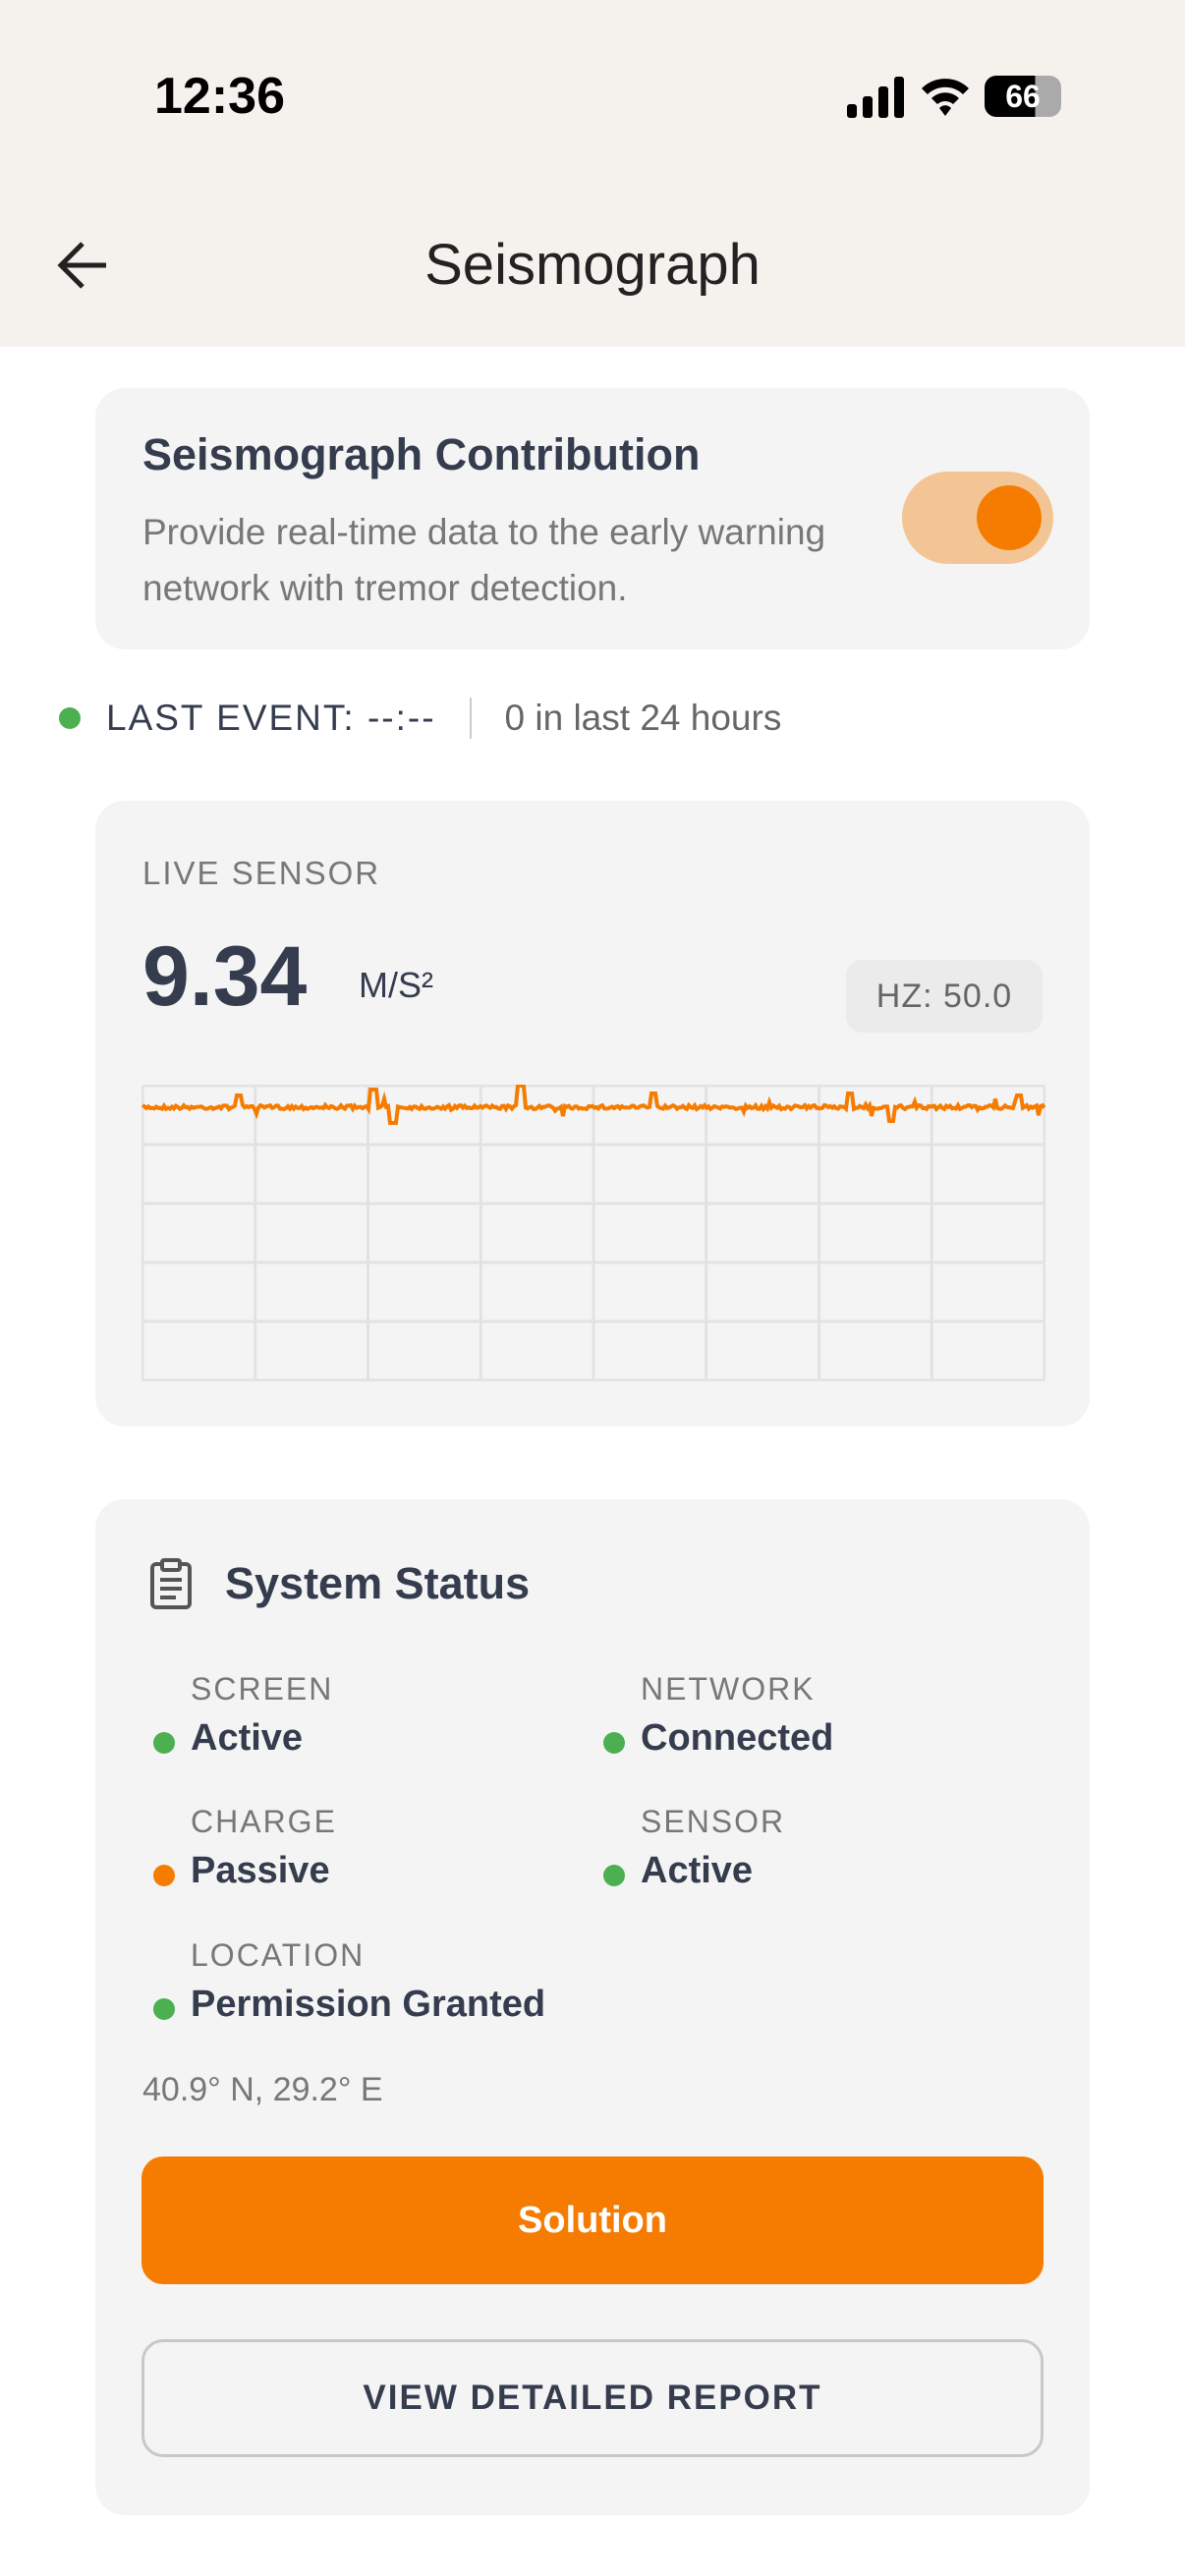 Image resolution: width=1185 pixels, height=2576 pixels. I want to click on solution-button: Solution, so click(592, 2220).